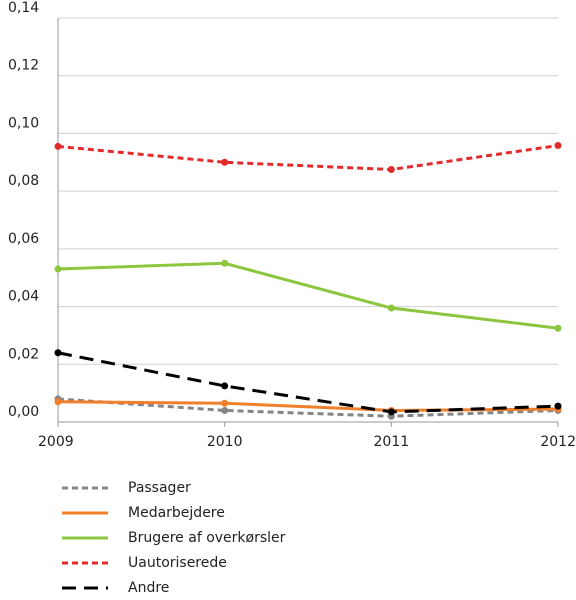 Image resolution: width=576 pixels, height=600 pixels. Describe the element at coordinates (23, 8) in the screenshot. I see `y-tick-label: 0,14` at that location.